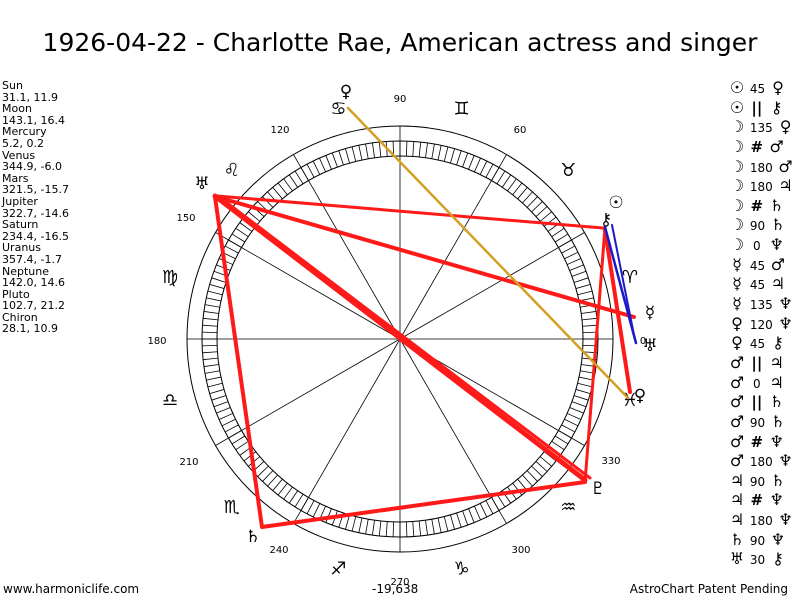 The image size is (800, 600). I want to click on aspect-row: ☿ 45 ♃, so click(764, 284).